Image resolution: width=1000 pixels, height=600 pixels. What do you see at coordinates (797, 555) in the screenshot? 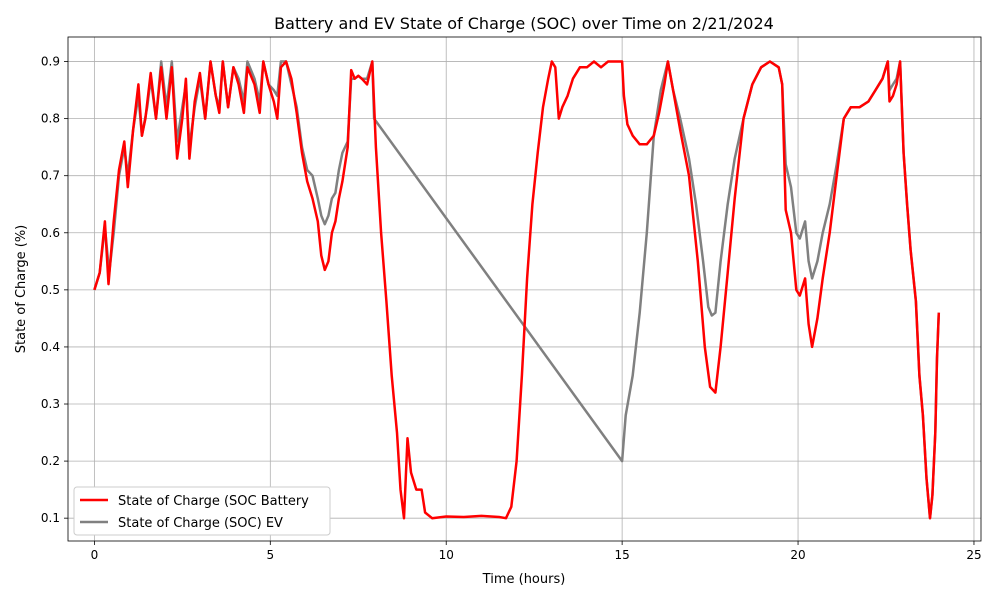
I see `x-tick-label: 20` at bounding box center [797, 555].